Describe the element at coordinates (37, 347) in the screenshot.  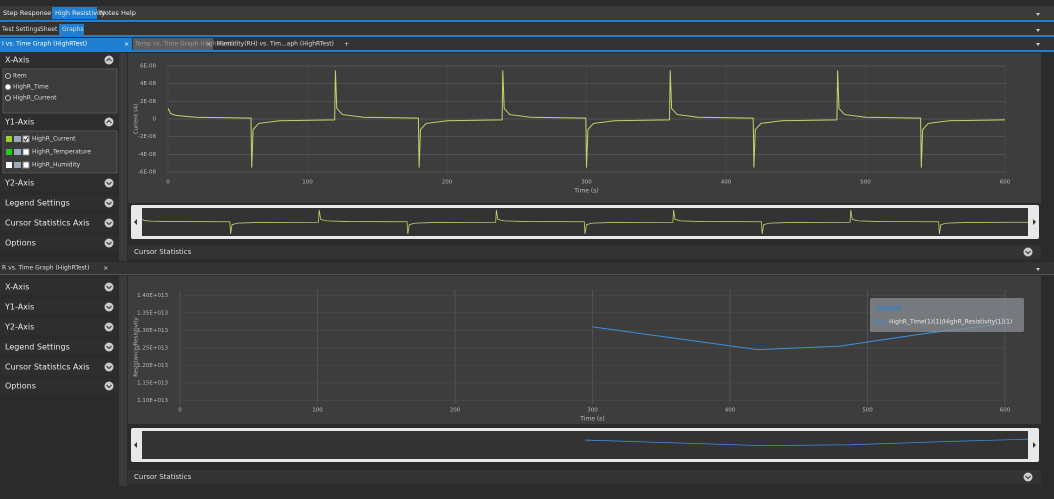
I see `section-title: Legend Settings` at that location.